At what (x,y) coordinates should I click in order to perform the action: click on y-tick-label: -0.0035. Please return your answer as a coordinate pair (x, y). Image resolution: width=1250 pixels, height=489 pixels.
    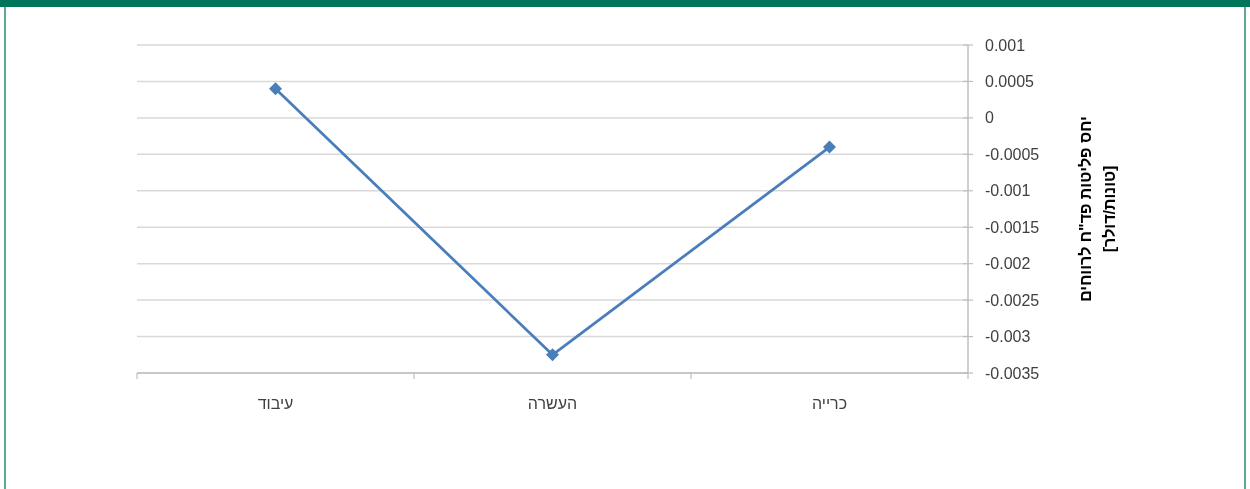
    Looking at the image, I should click on (1012, 373).